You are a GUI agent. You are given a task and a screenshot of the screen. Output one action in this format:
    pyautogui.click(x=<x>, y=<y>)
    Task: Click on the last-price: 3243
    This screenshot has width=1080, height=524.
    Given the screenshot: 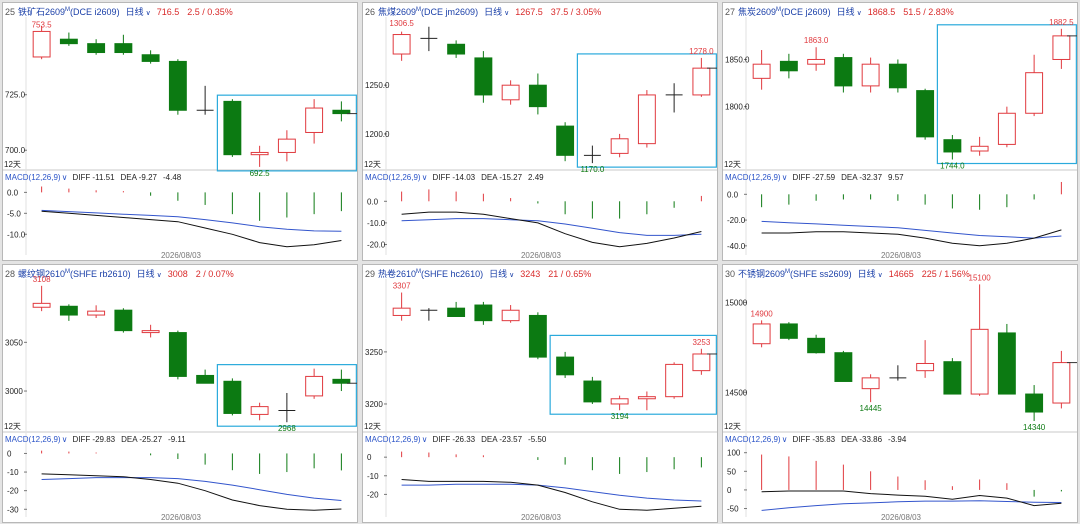 What is the action you would take?
    pyautogui.click(x=530, y=274)
    